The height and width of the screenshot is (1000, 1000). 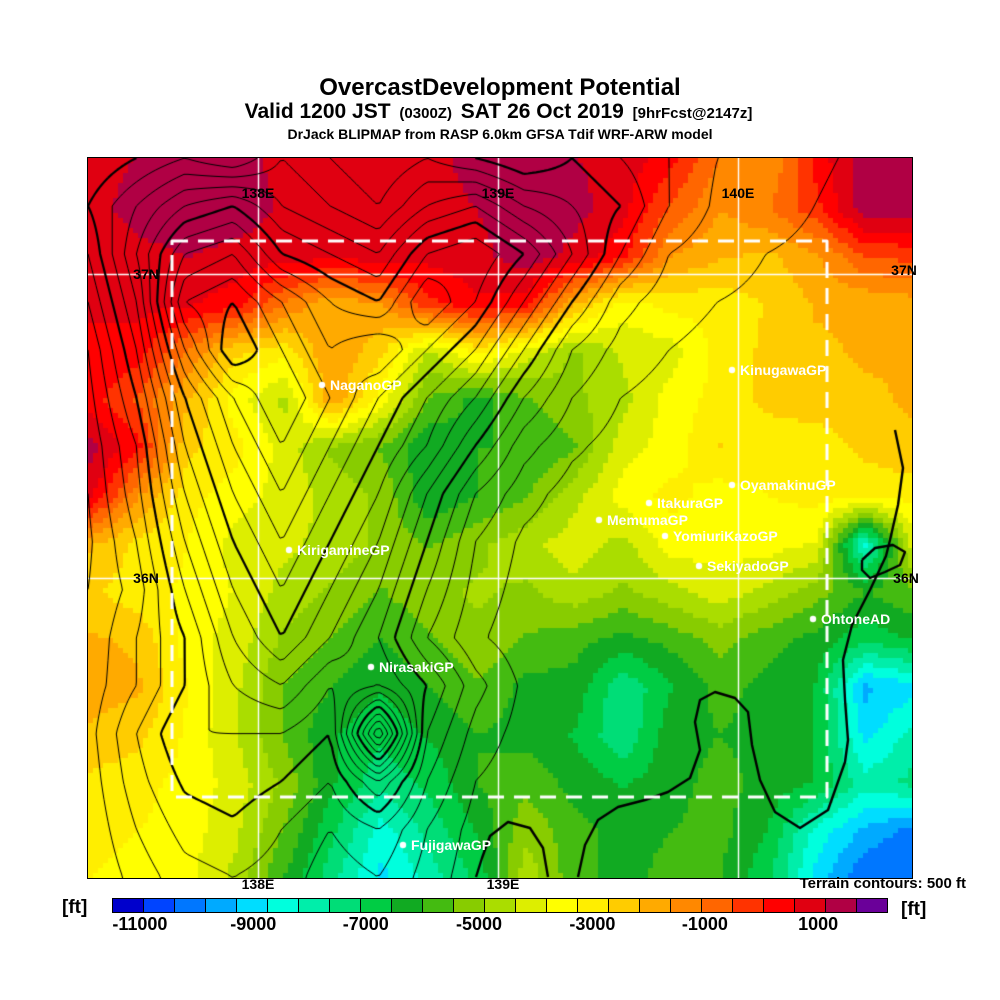 I want to click on site-label-naganogp: NaganoGP, so click(x=366, y=385).